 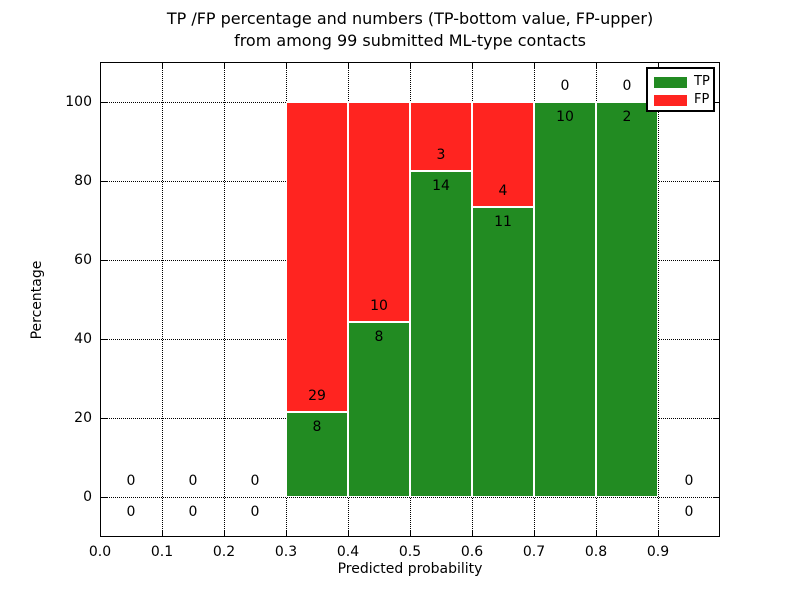 I want to click on fp-count-label: 10, so click(x=379, y=305).